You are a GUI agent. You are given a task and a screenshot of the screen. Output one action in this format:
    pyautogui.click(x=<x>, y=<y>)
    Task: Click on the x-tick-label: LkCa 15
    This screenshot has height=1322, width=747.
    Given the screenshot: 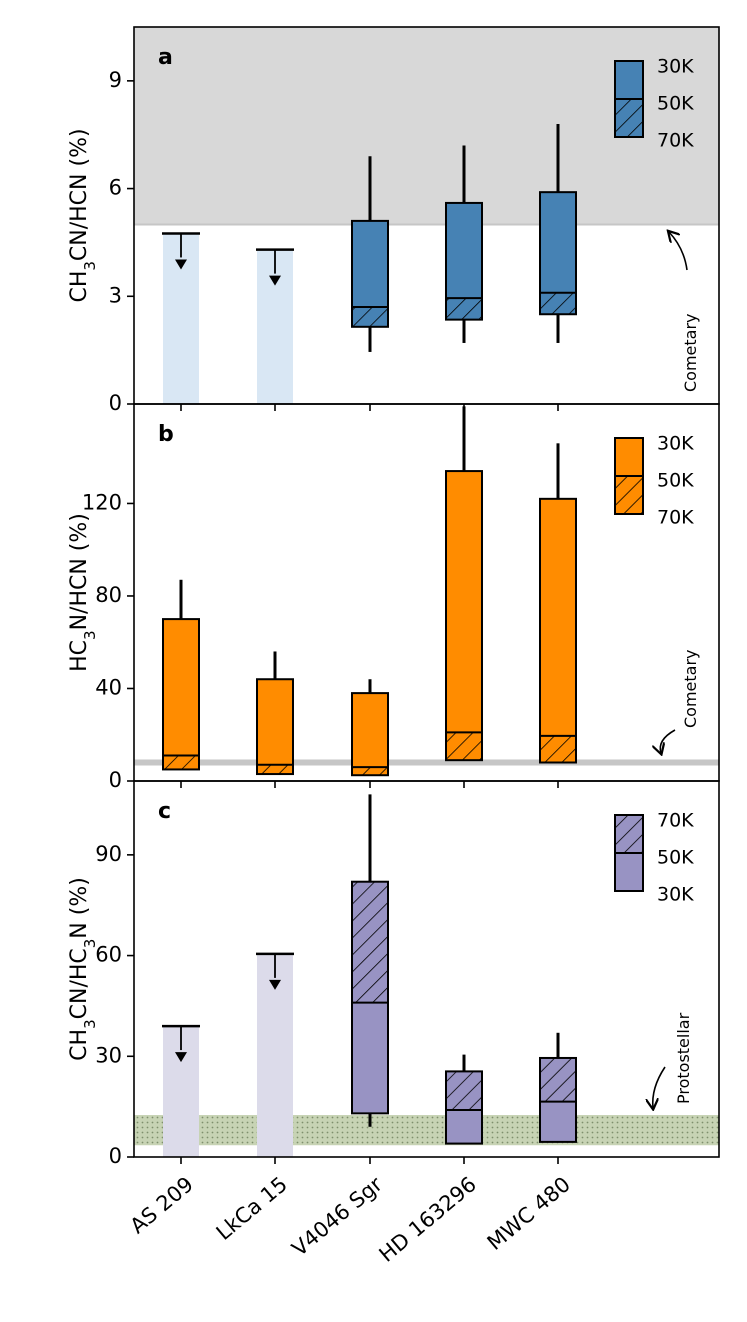 What is the action you would take?
    pyautogui.click(x=252, y=1208)
    